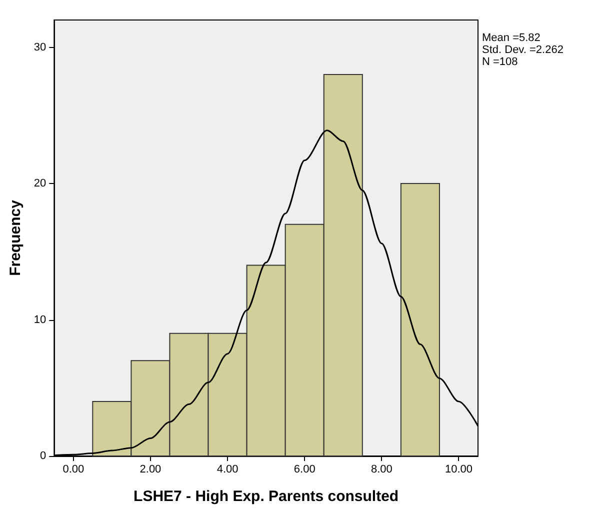 The width and height of the screenshot is (600, 510). Describe the element at coordinates (151, 470) in the screenshot. I see `x-tick-label: 2.00` at that location.